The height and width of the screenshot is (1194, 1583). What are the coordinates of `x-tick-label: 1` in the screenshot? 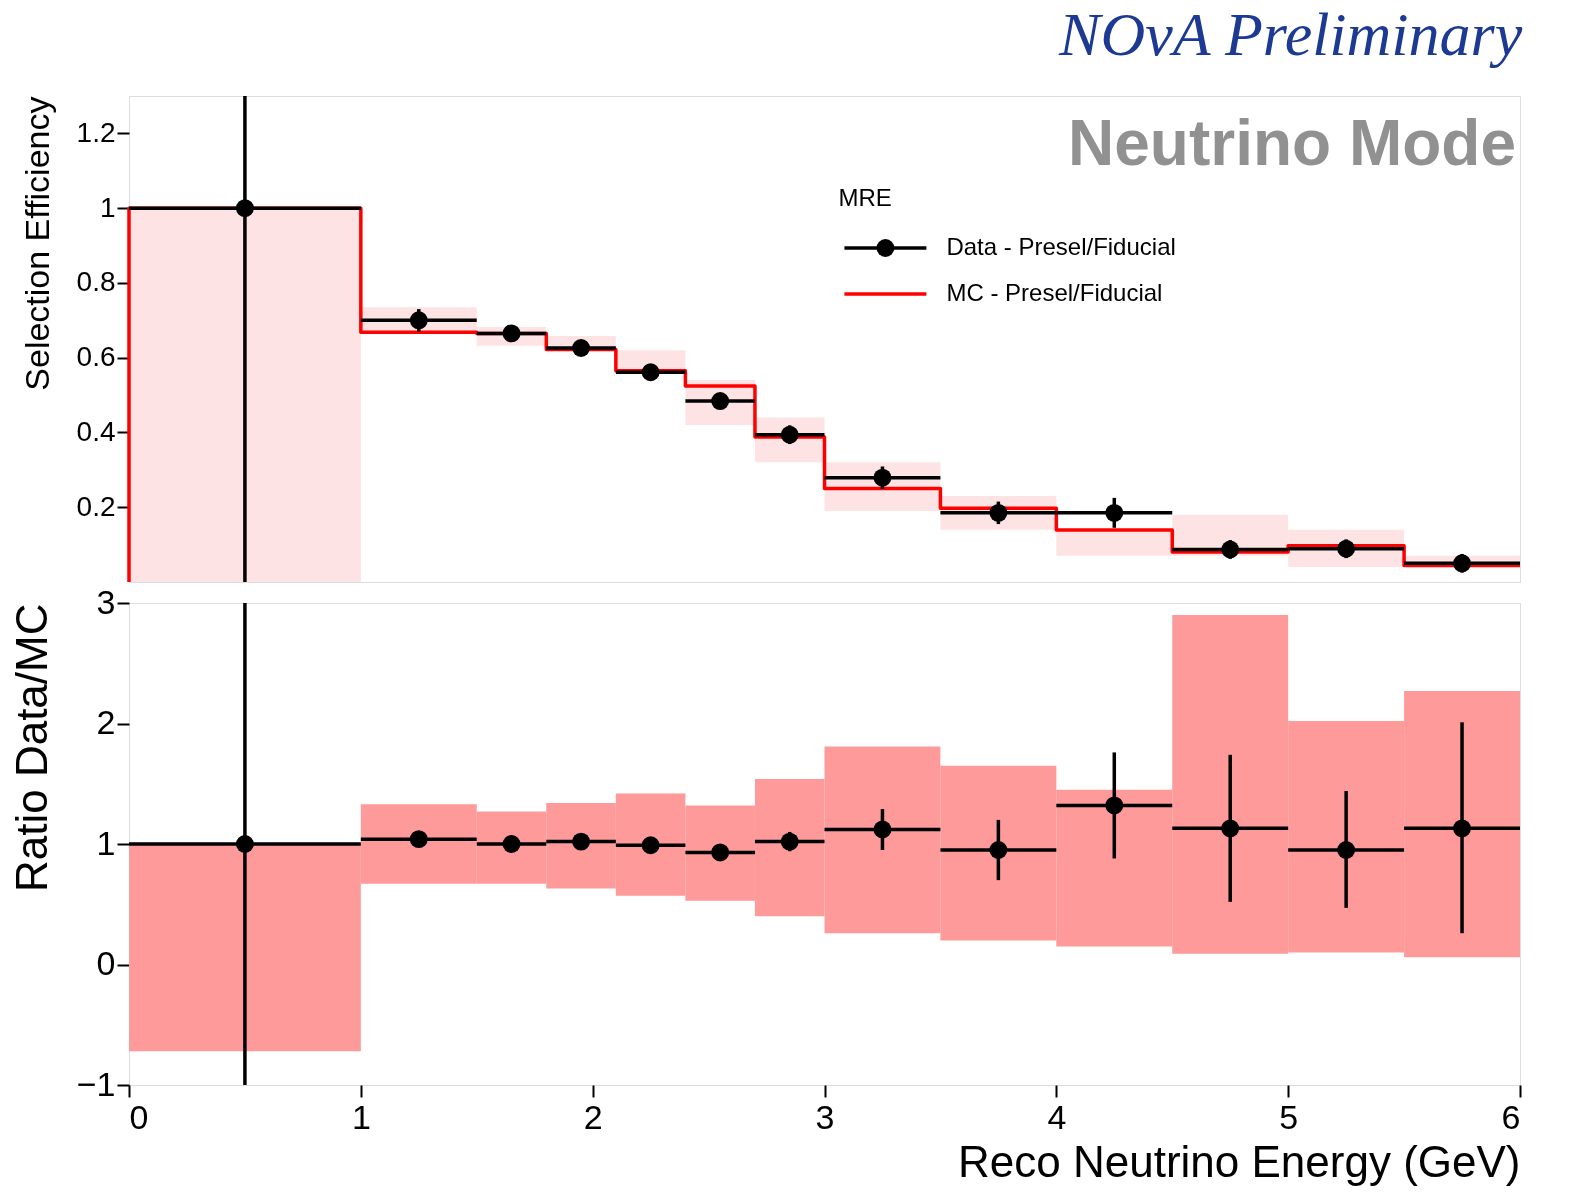 It's located at (361, 1116).